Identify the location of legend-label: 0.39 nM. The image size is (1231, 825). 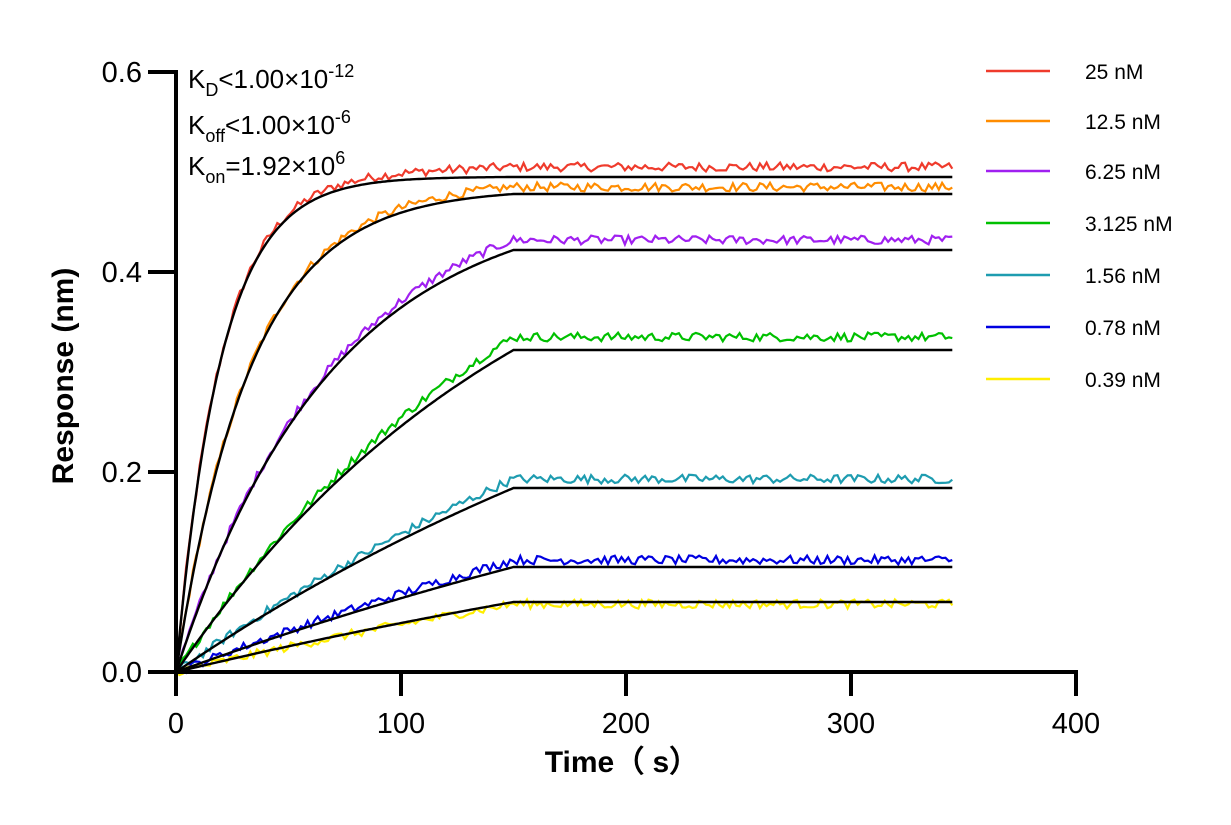
(1123, 380).